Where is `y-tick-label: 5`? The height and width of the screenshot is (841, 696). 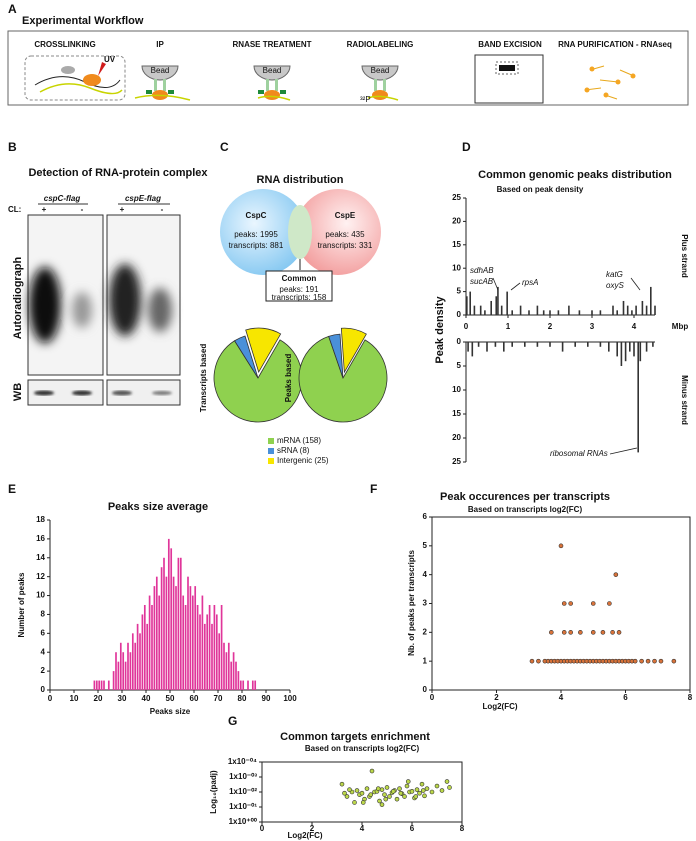 y-tick-label: 5 is located at coordinates (459, 291).